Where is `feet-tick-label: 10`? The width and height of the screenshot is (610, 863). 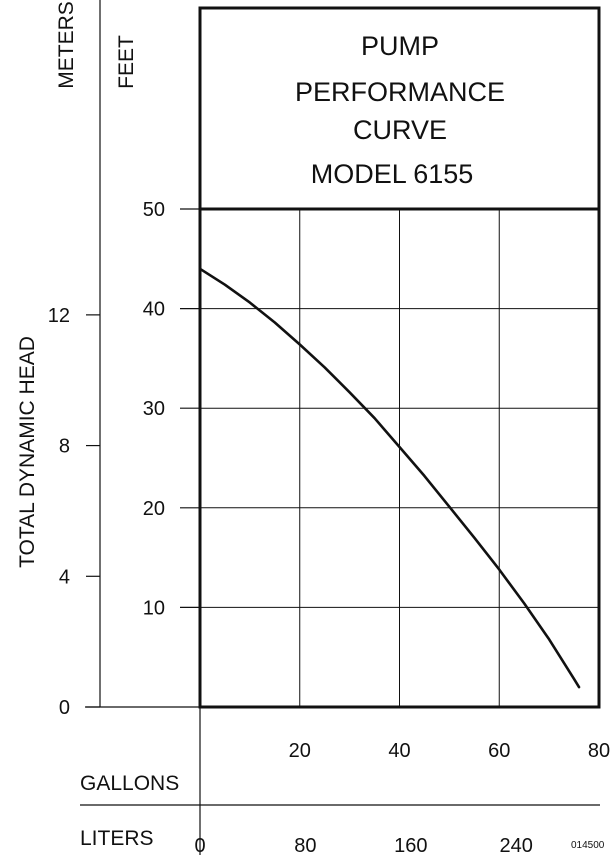 feet-tick-label: 10 is located at coordinates (154, 608).